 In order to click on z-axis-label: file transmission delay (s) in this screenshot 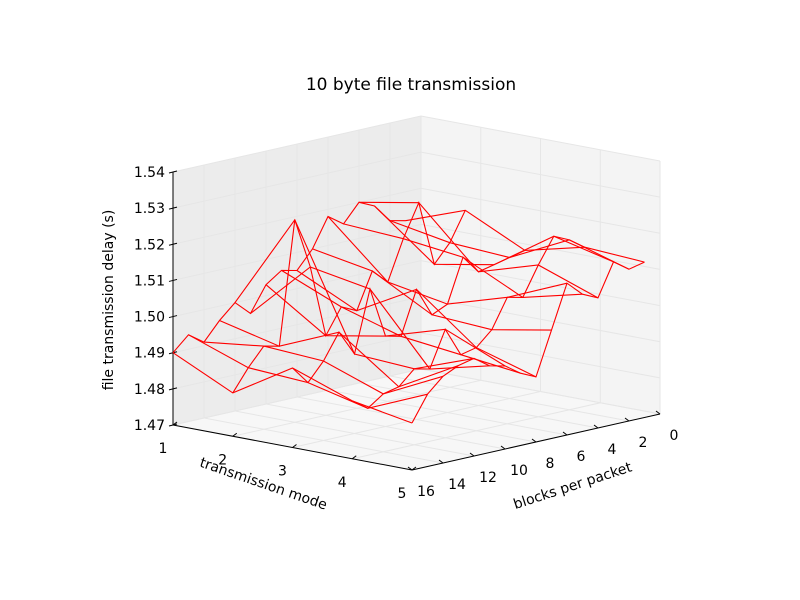, I will do `click(109, 300)`.